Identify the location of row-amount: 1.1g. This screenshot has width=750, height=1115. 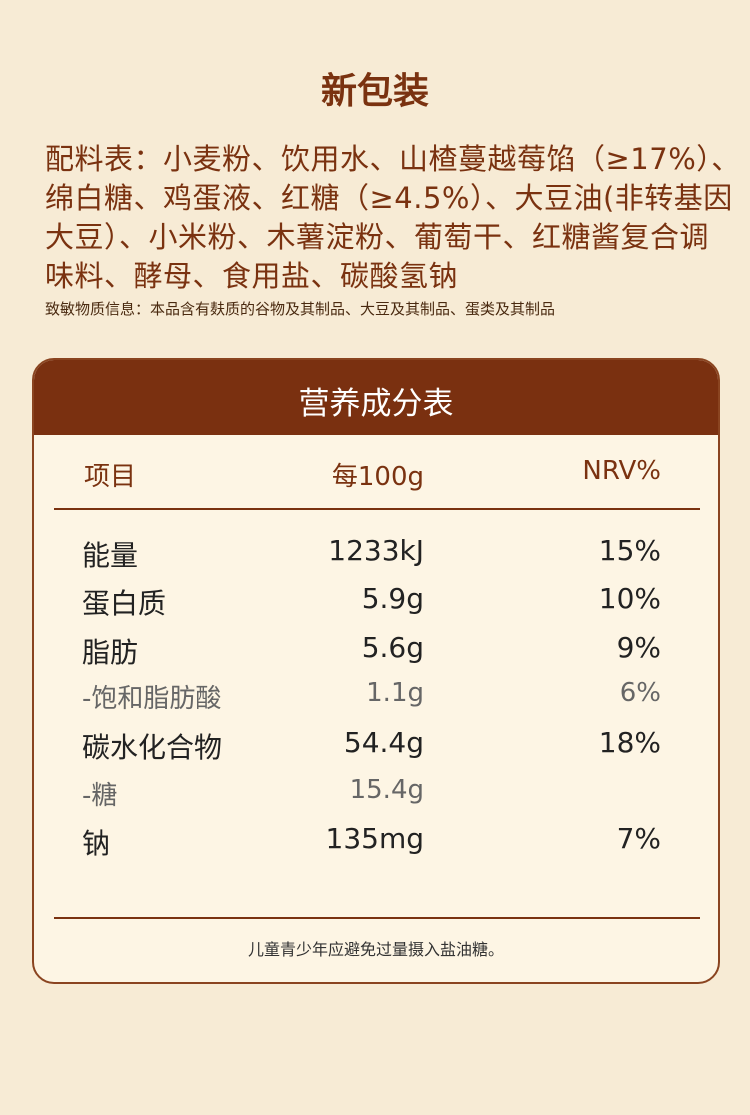
(395, 693).